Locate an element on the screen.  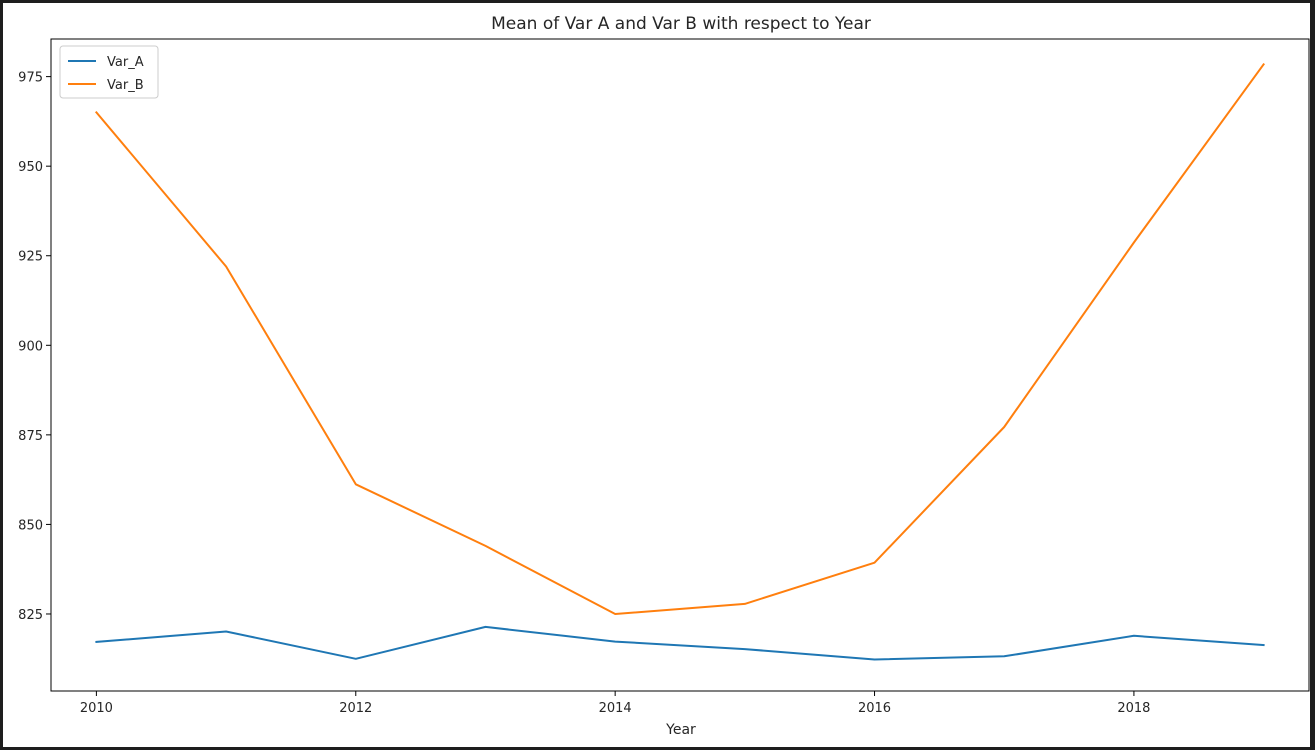
data-point-var-a-2017 is located at coordinates (1004, 656).